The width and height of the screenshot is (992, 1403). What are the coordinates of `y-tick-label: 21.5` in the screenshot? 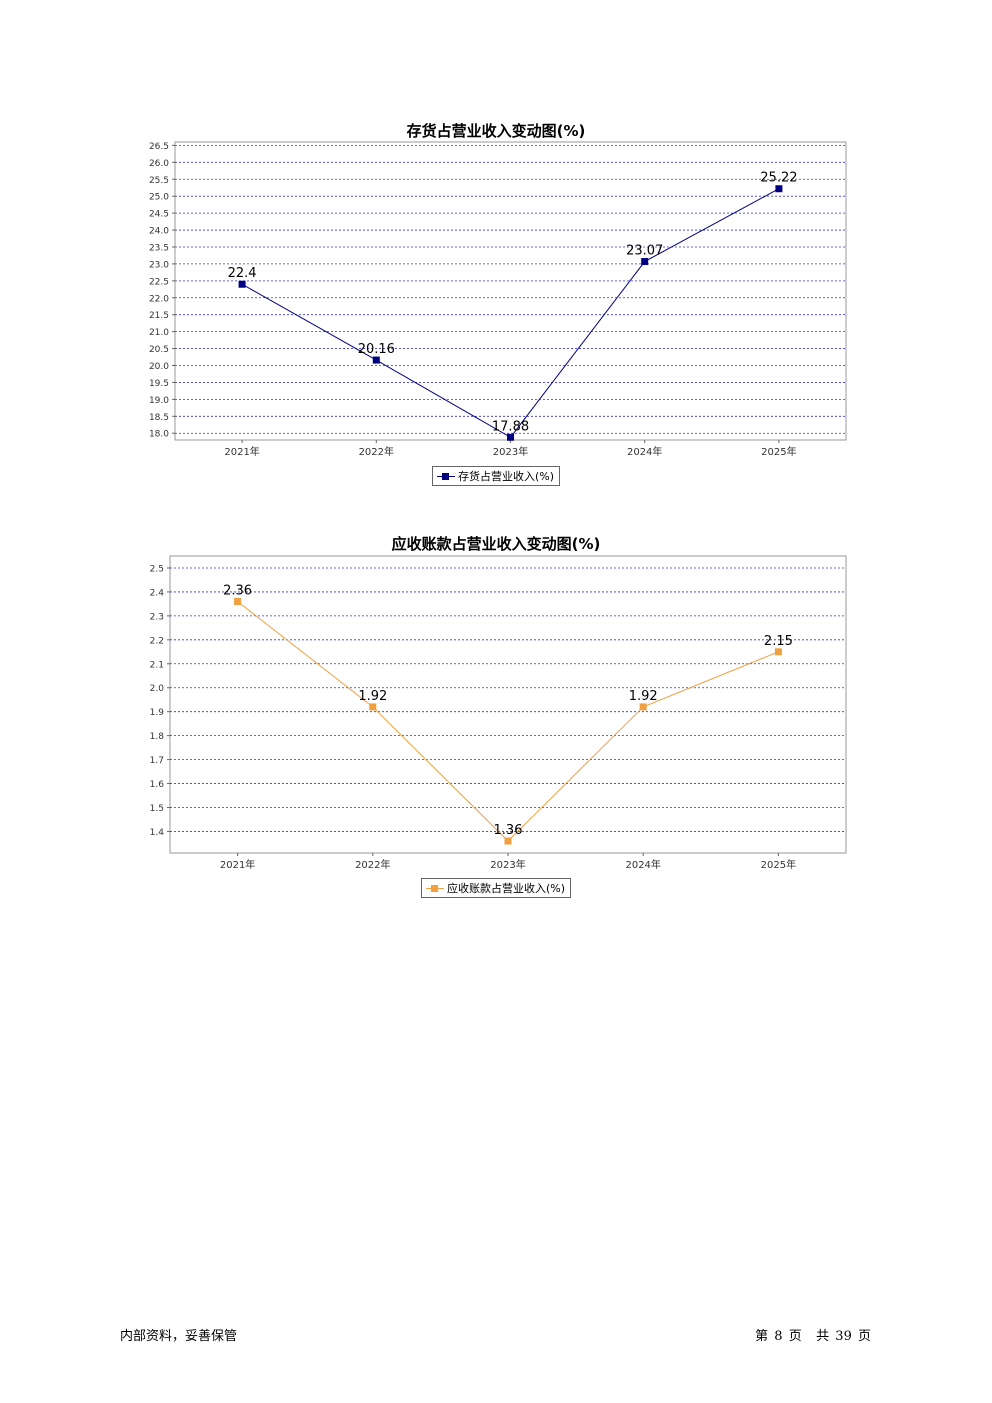 It's located at (159, 316).